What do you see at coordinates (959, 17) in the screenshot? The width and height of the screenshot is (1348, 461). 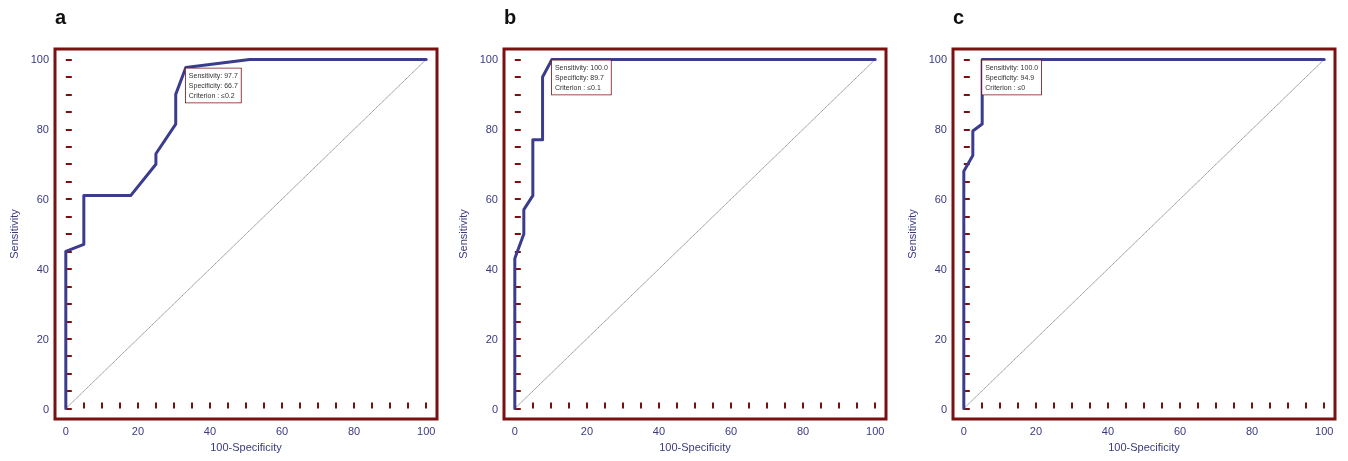 I see `chart-title: c` at bounding box center [959, 17].